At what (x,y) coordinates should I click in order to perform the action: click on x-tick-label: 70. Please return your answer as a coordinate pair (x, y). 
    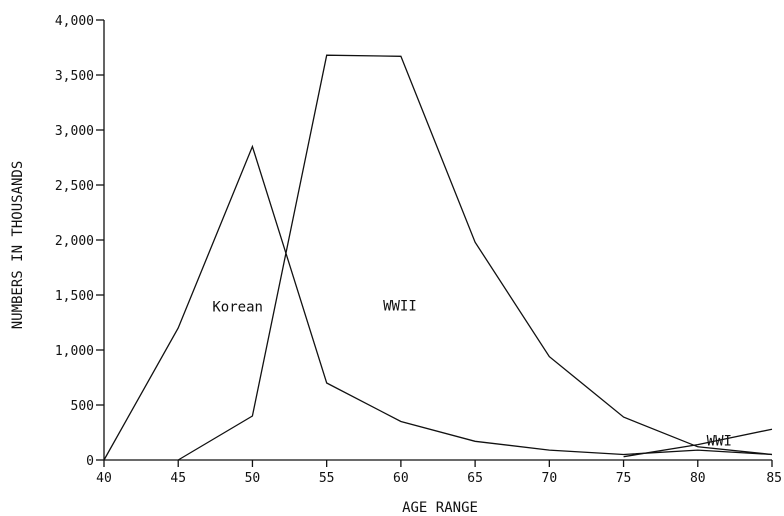
    Looking at the image, I should click on (550, 478).